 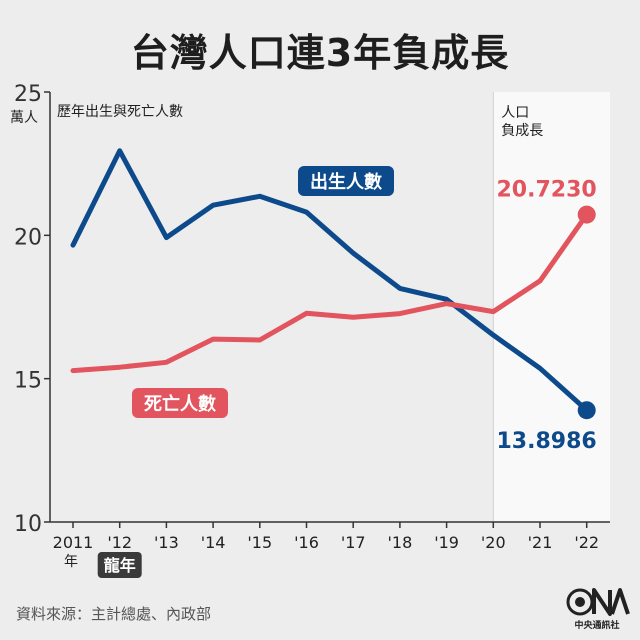 What do you see at coordinates (546, 441) in the screenshot?
I see `end-value-label-0: 13.8986` at bounding box center [546, 441].